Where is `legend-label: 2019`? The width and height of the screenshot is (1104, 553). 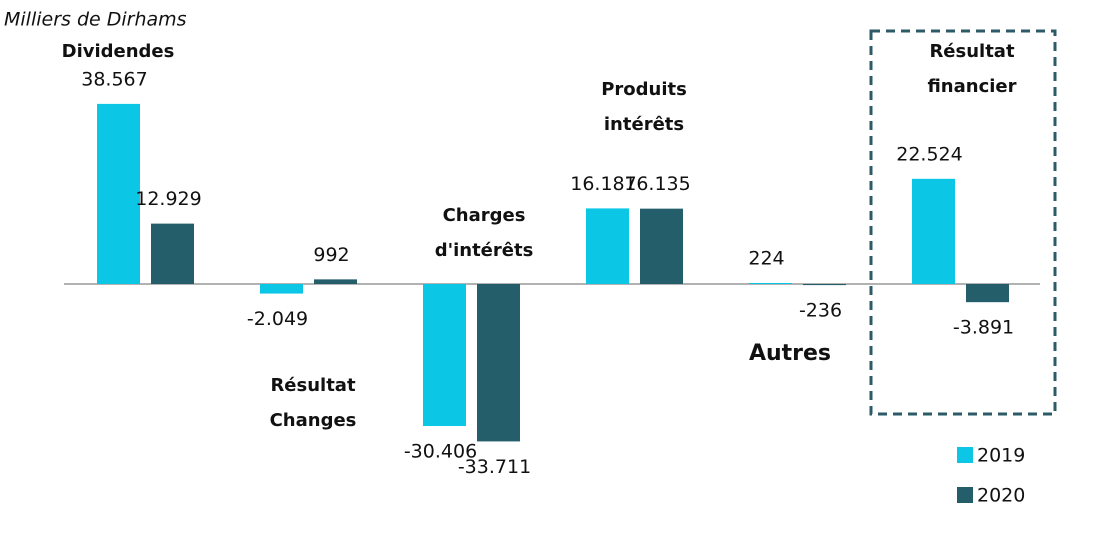
legend-label: 2019 is located at coordinates (1001, 456).